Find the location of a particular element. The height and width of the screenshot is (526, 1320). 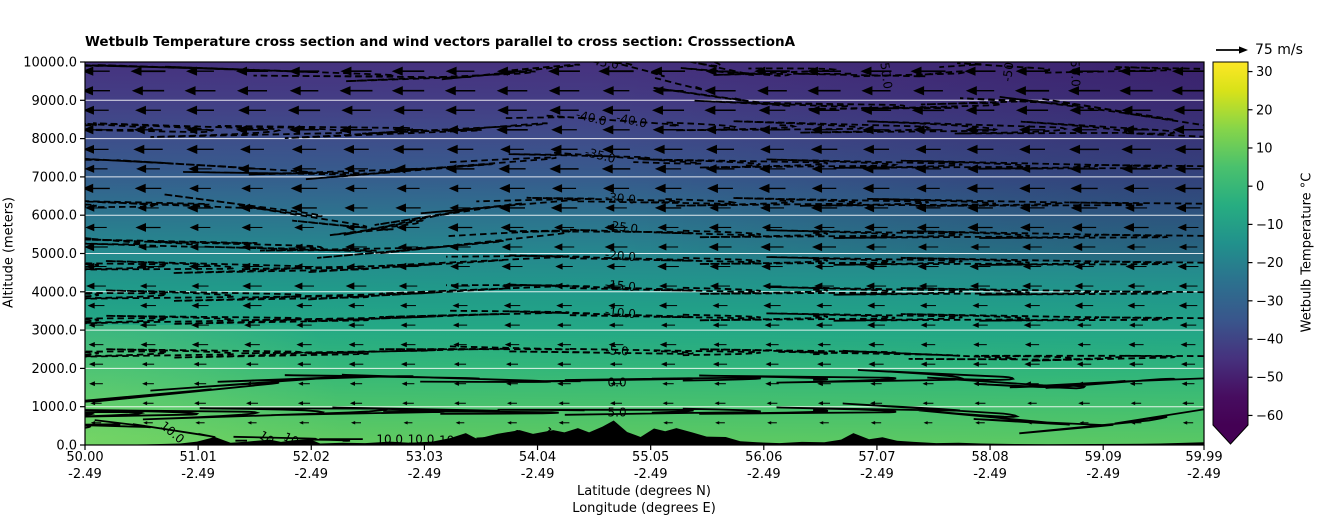

y-tick-label: 10000.0 is located at coordinates (50, 63).